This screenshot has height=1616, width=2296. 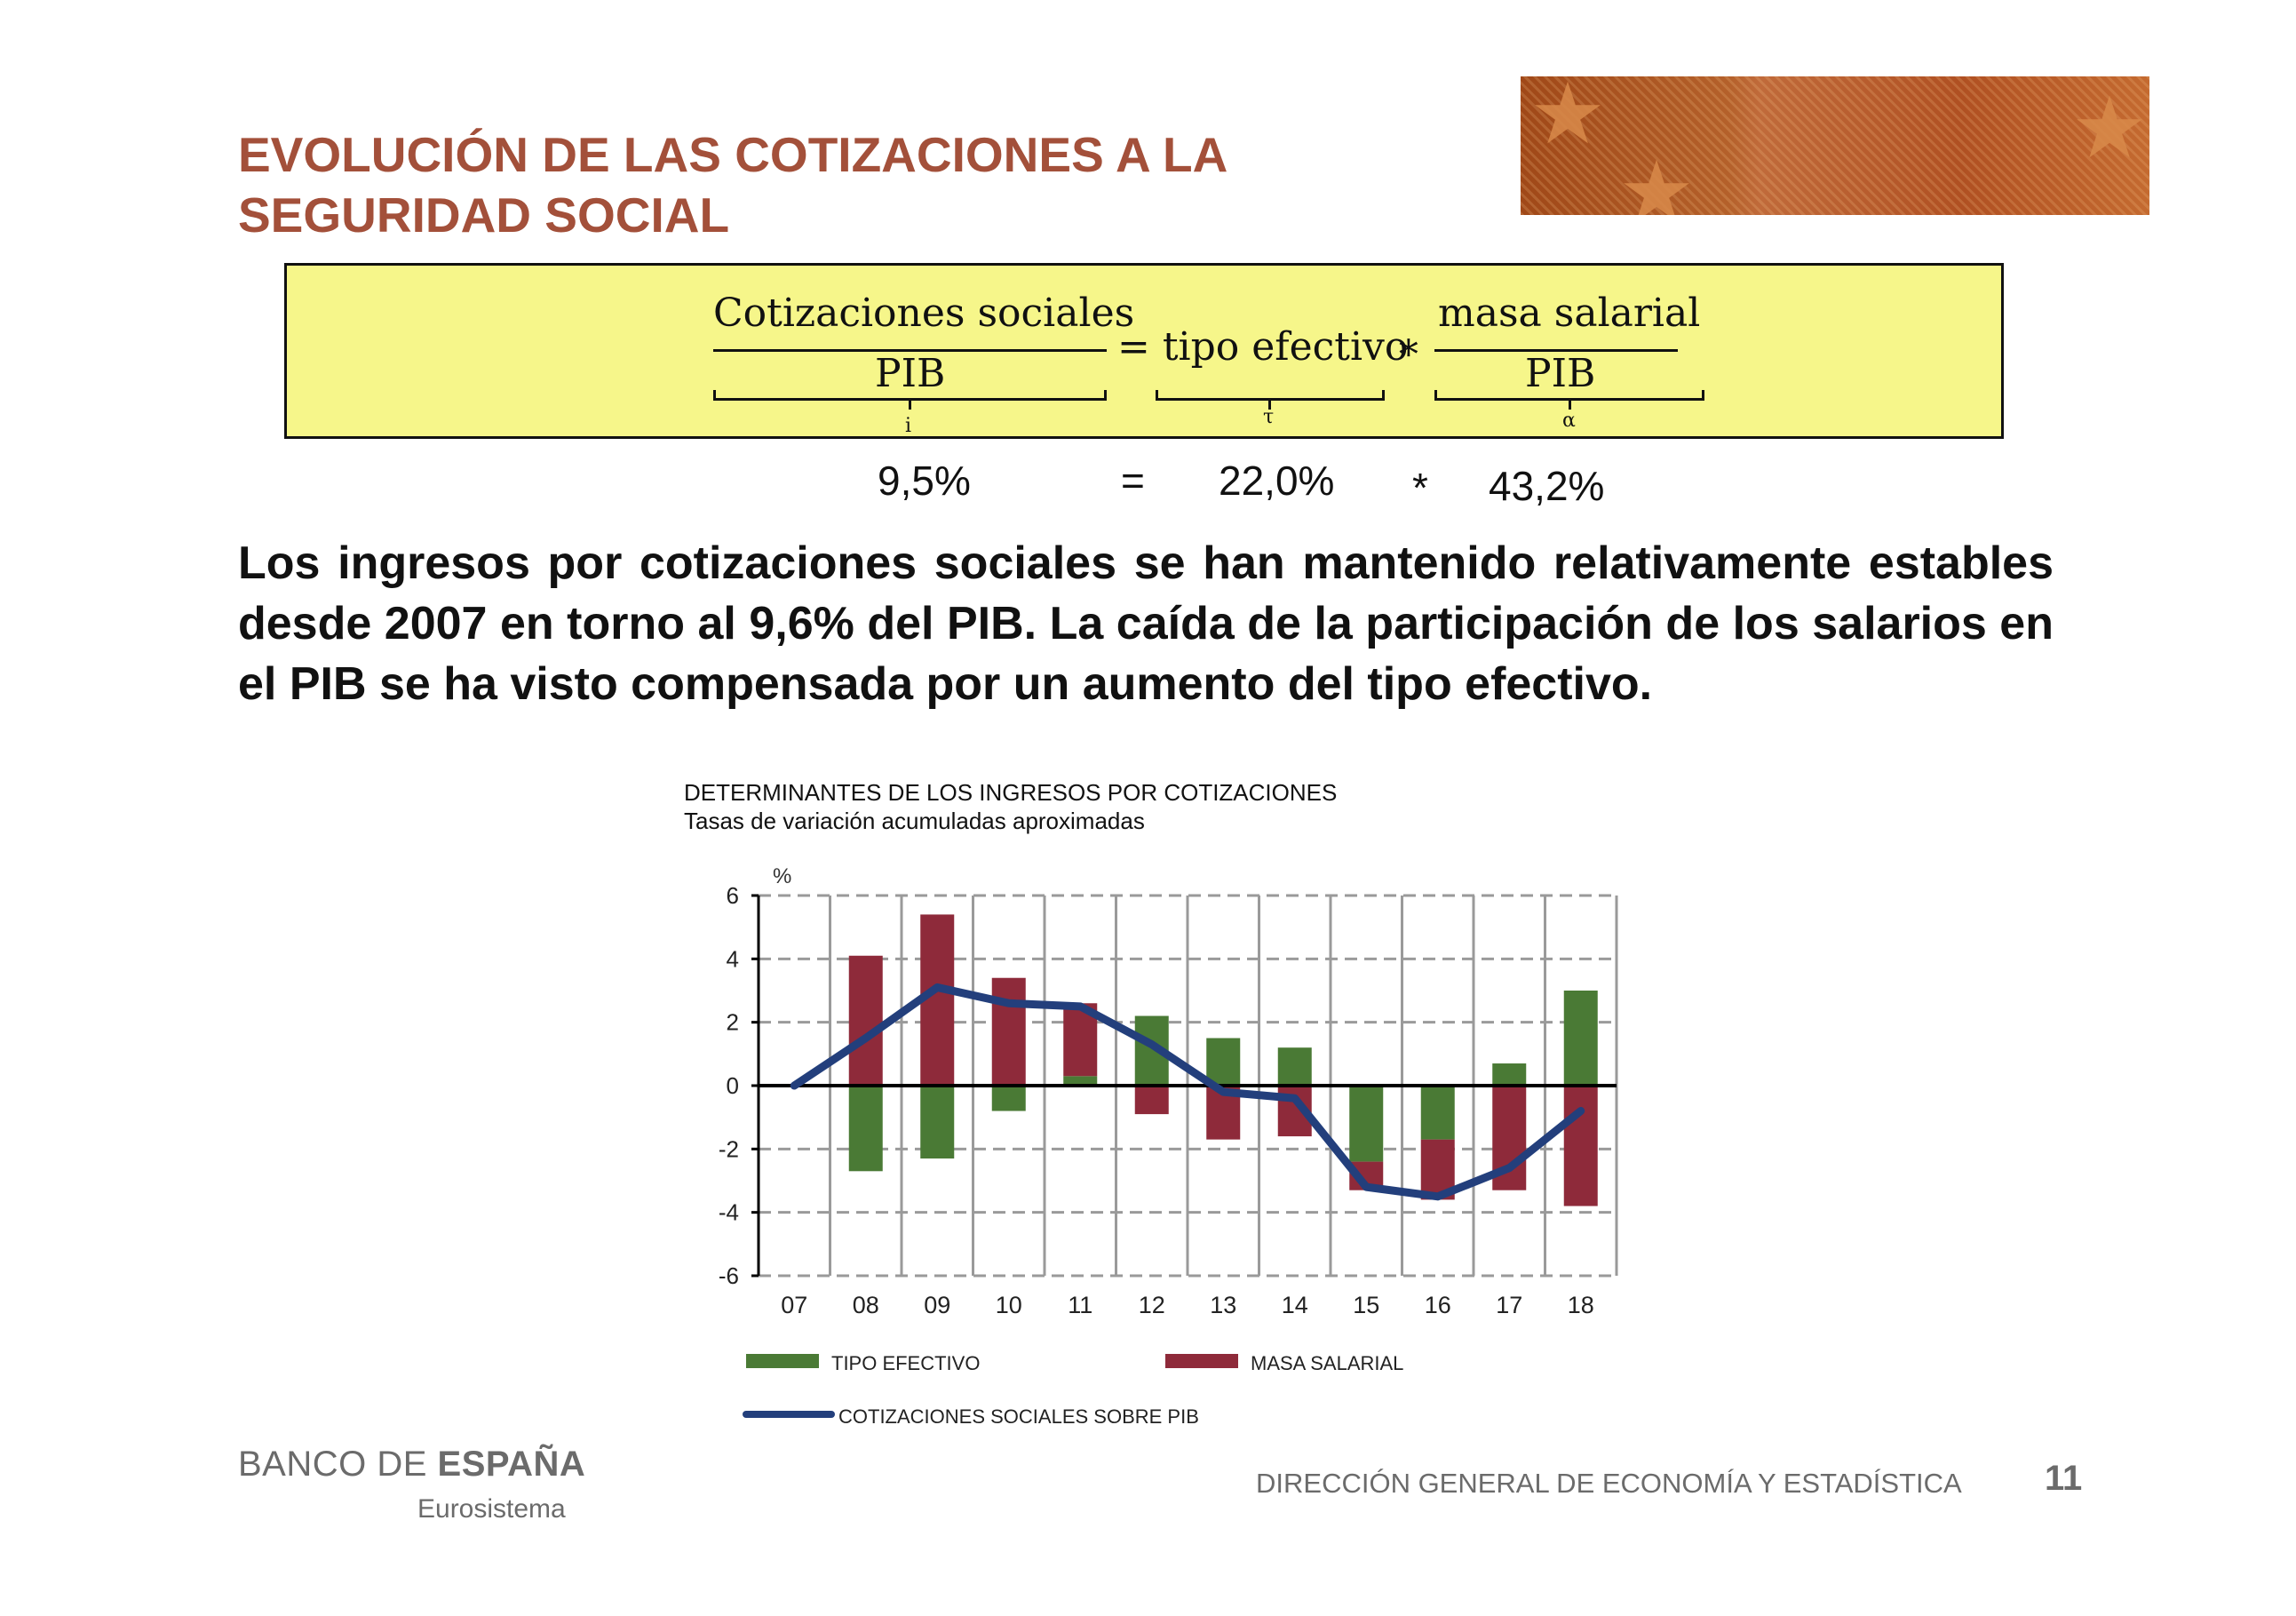 What do you see at coordinates (1269, 417) in the screenshot?
I see `formula-symbol-mid: τ` at bounding box center [1269, 417].